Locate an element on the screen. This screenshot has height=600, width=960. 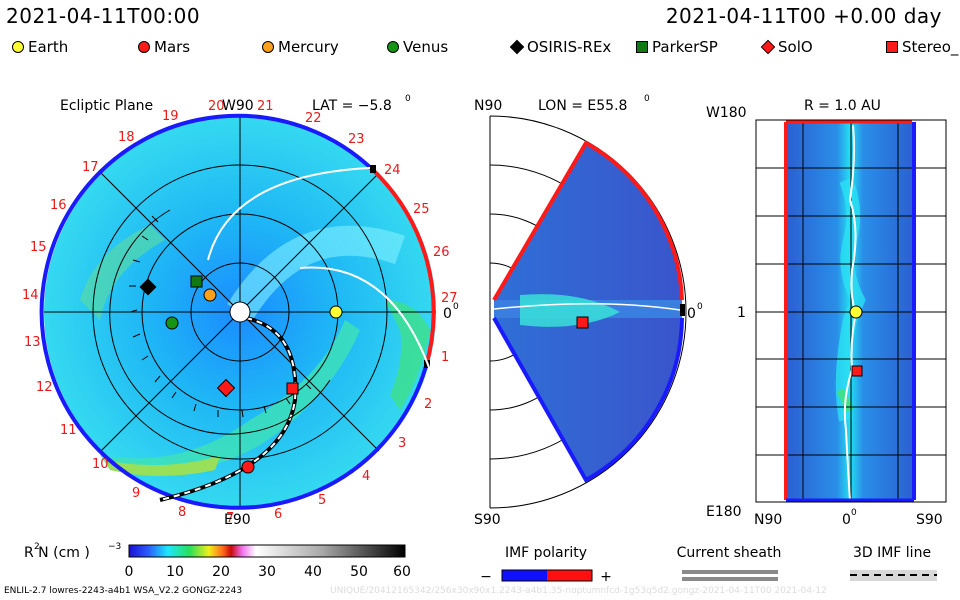
colorbar-tick: 40 is located at coordinates (313, 572).